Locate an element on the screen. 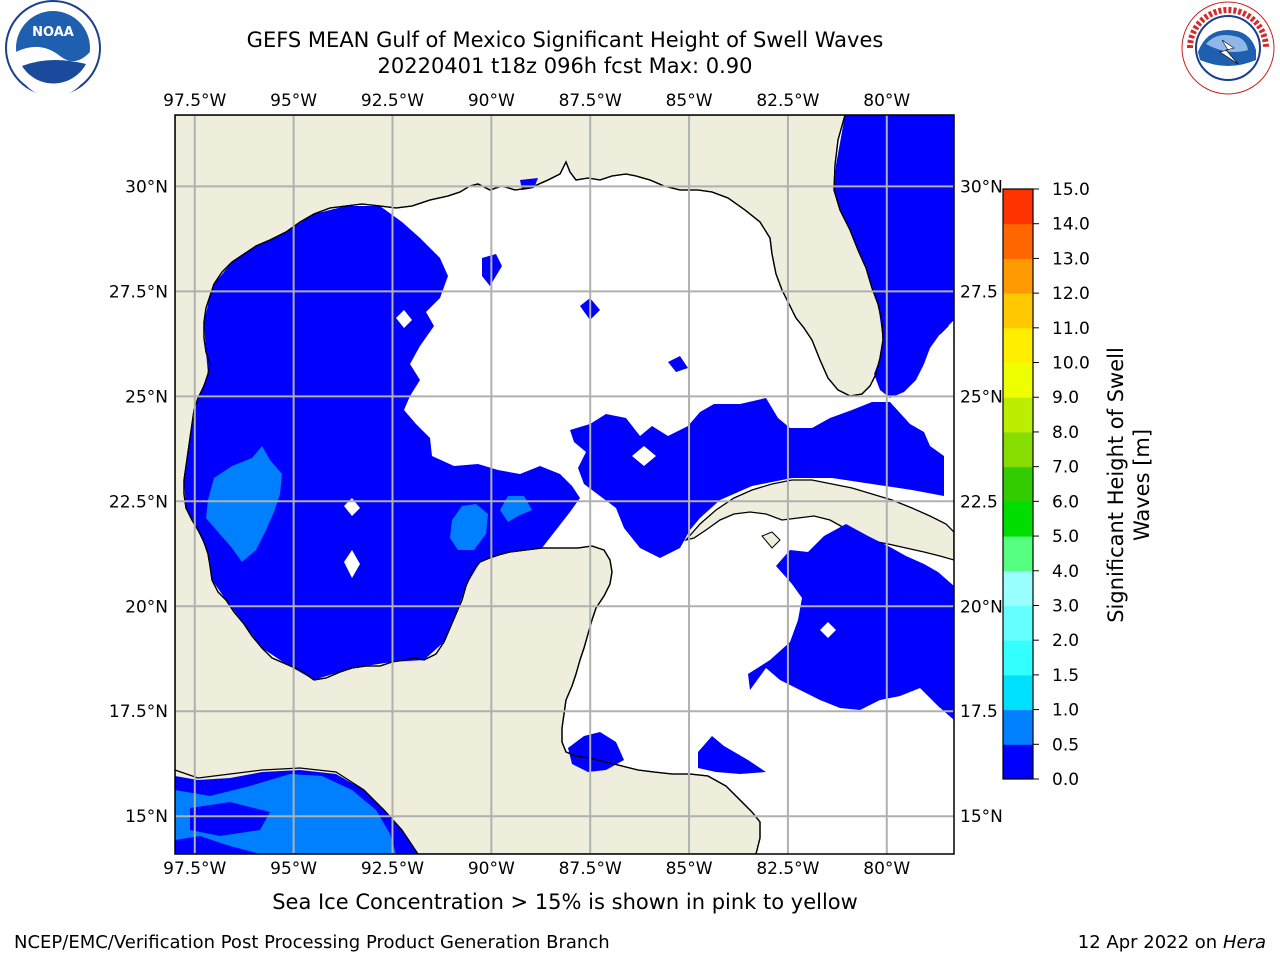 The height and width of the screenshot is (960, 1280). noaa-logo: NOAA is located at coordinates (53, 48).